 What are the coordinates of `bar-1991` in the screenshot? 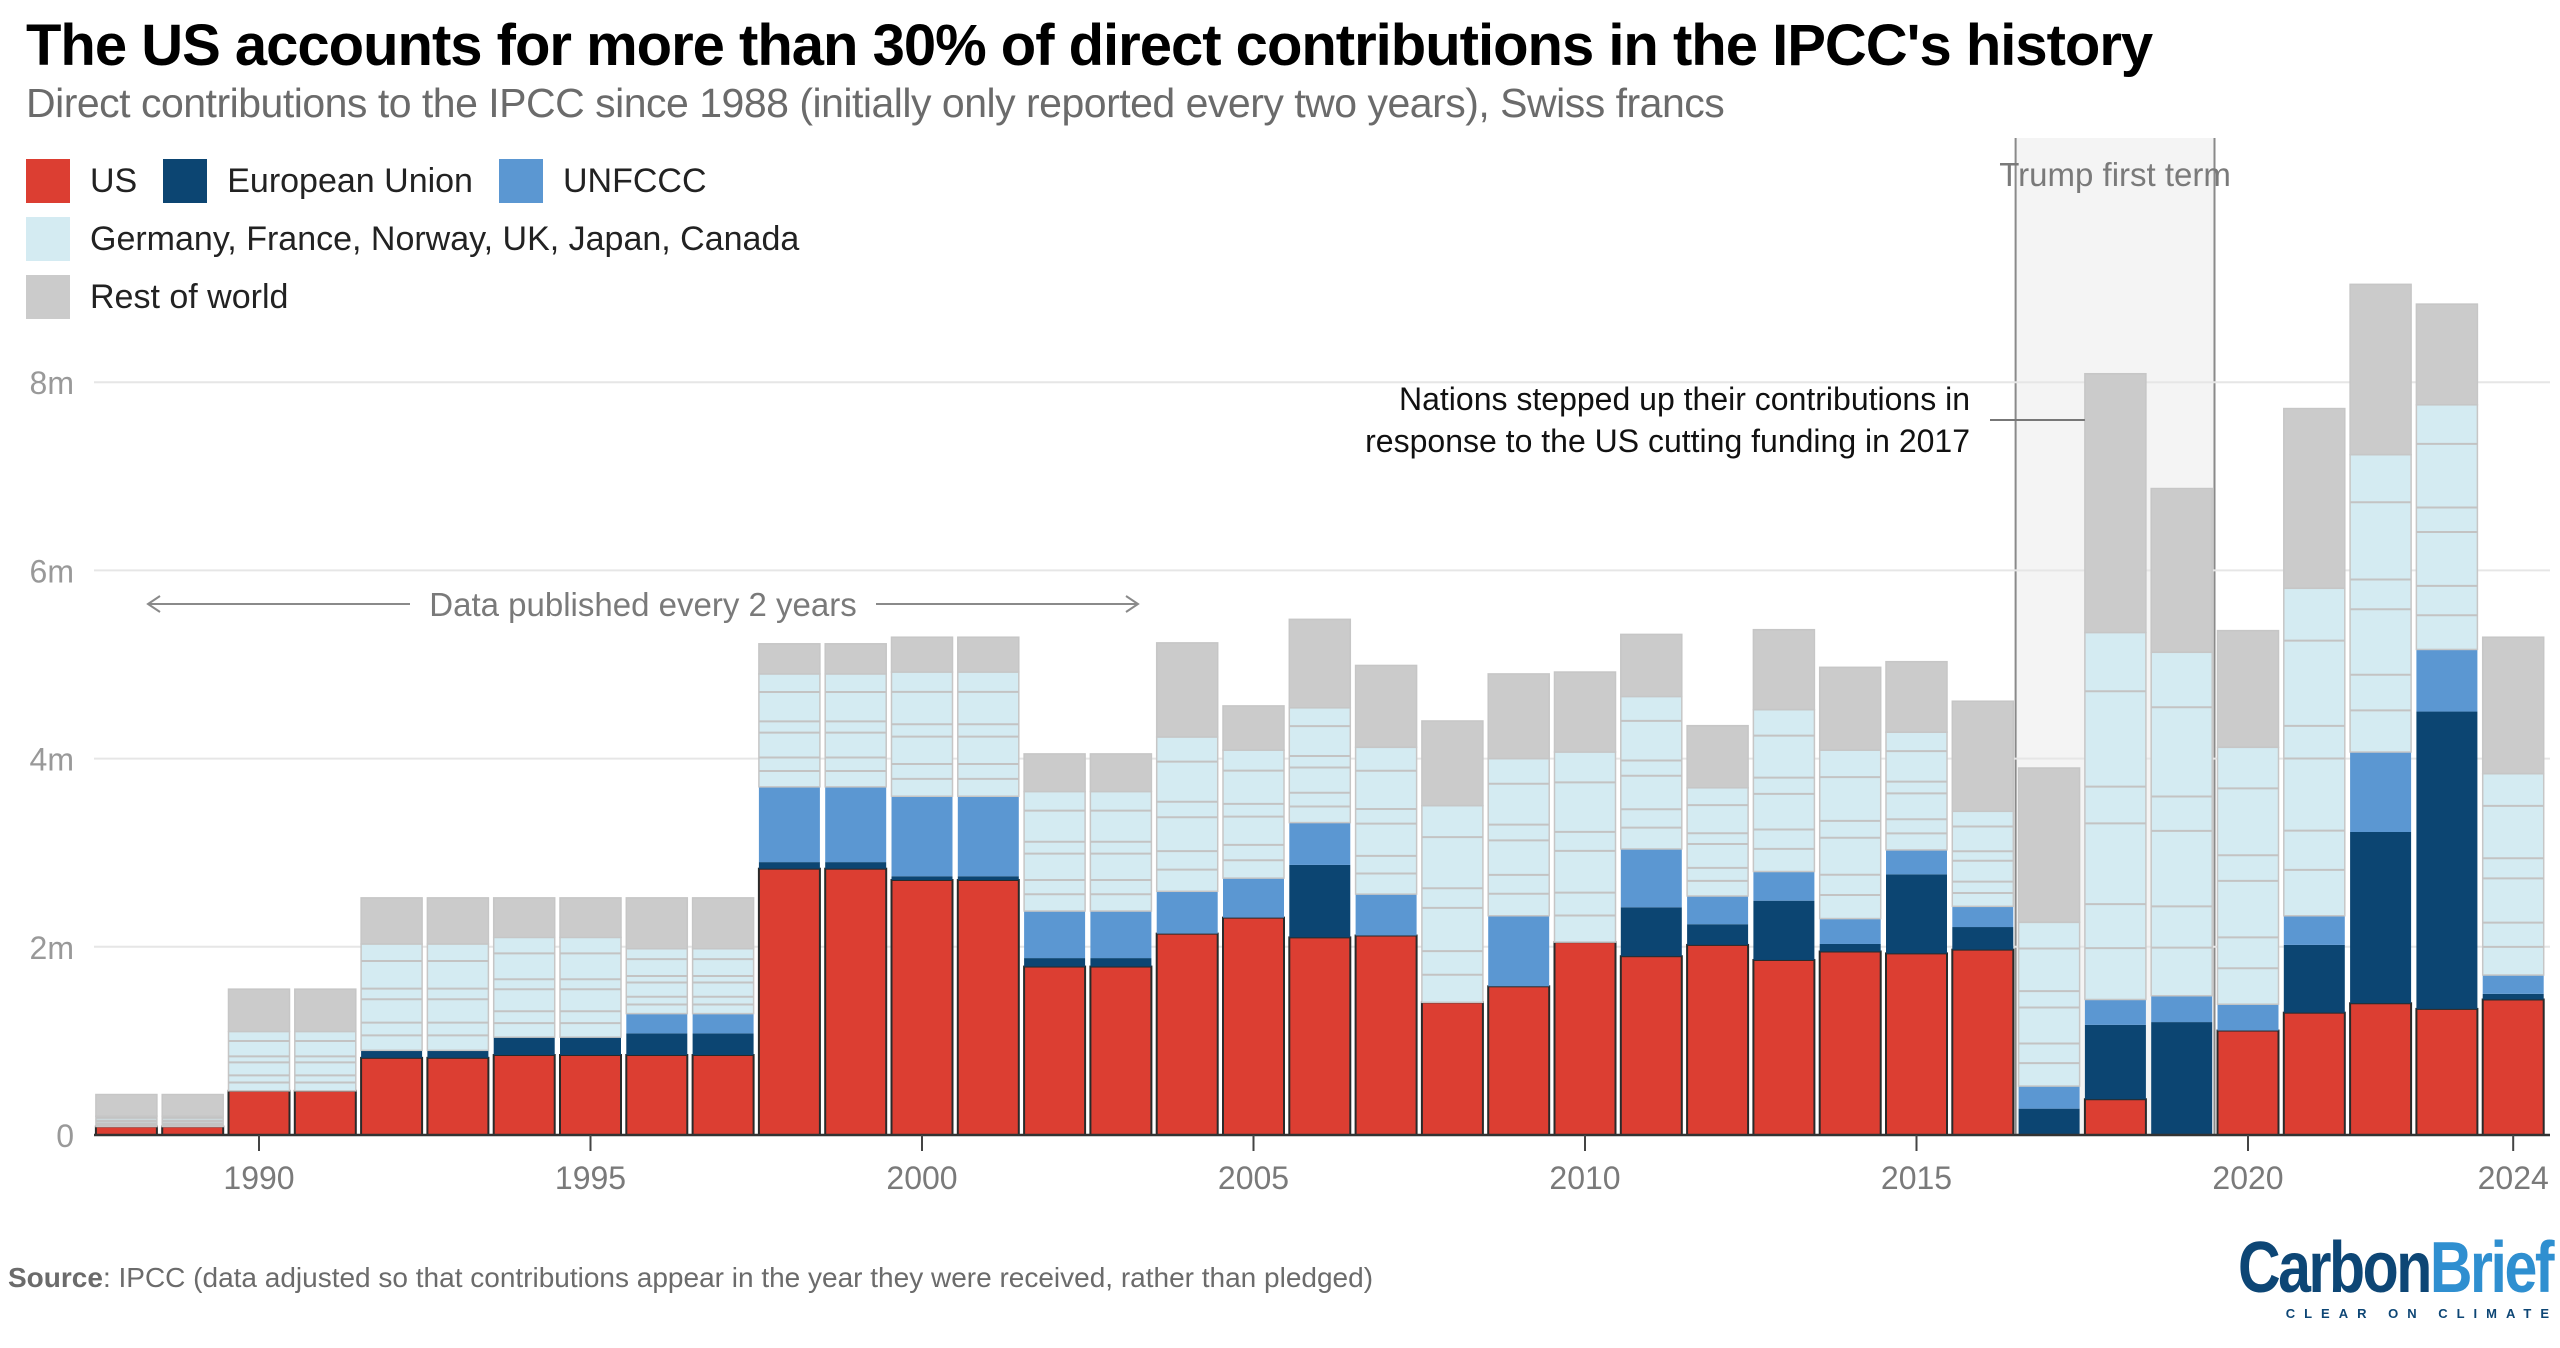 It's located at (325, 1062).